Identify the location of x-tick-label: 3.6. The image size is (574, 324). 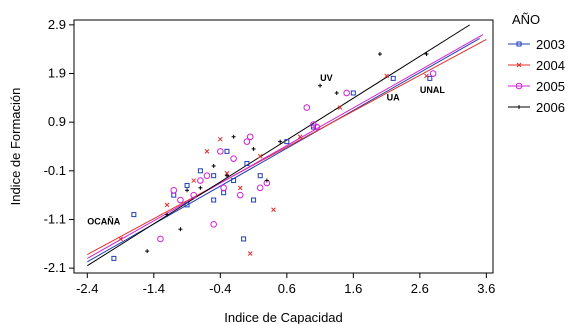
(486, 288).